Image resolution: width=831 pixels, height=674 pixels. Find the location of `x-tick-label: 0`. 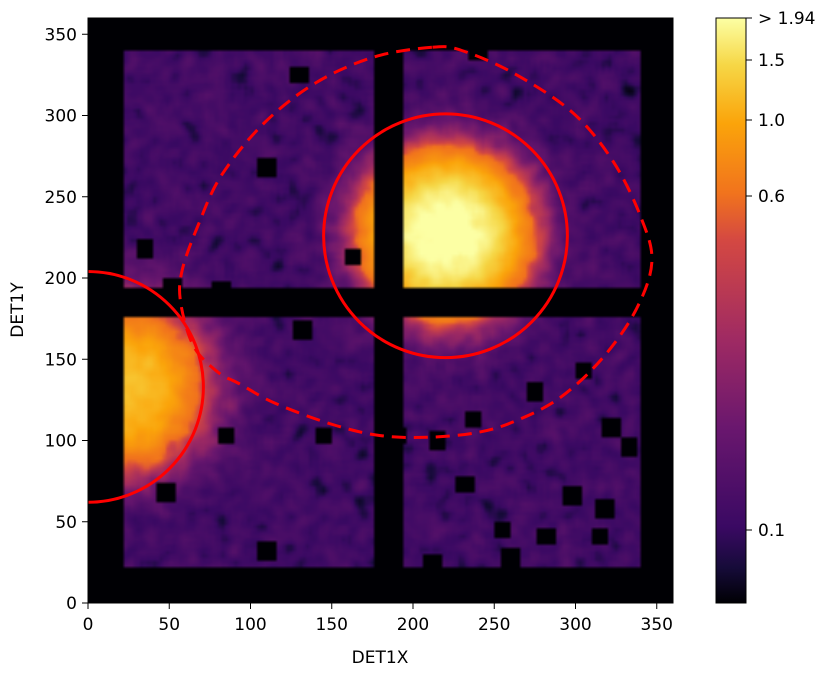

x-tick-label: 0 is located at coordinates (88, 625).